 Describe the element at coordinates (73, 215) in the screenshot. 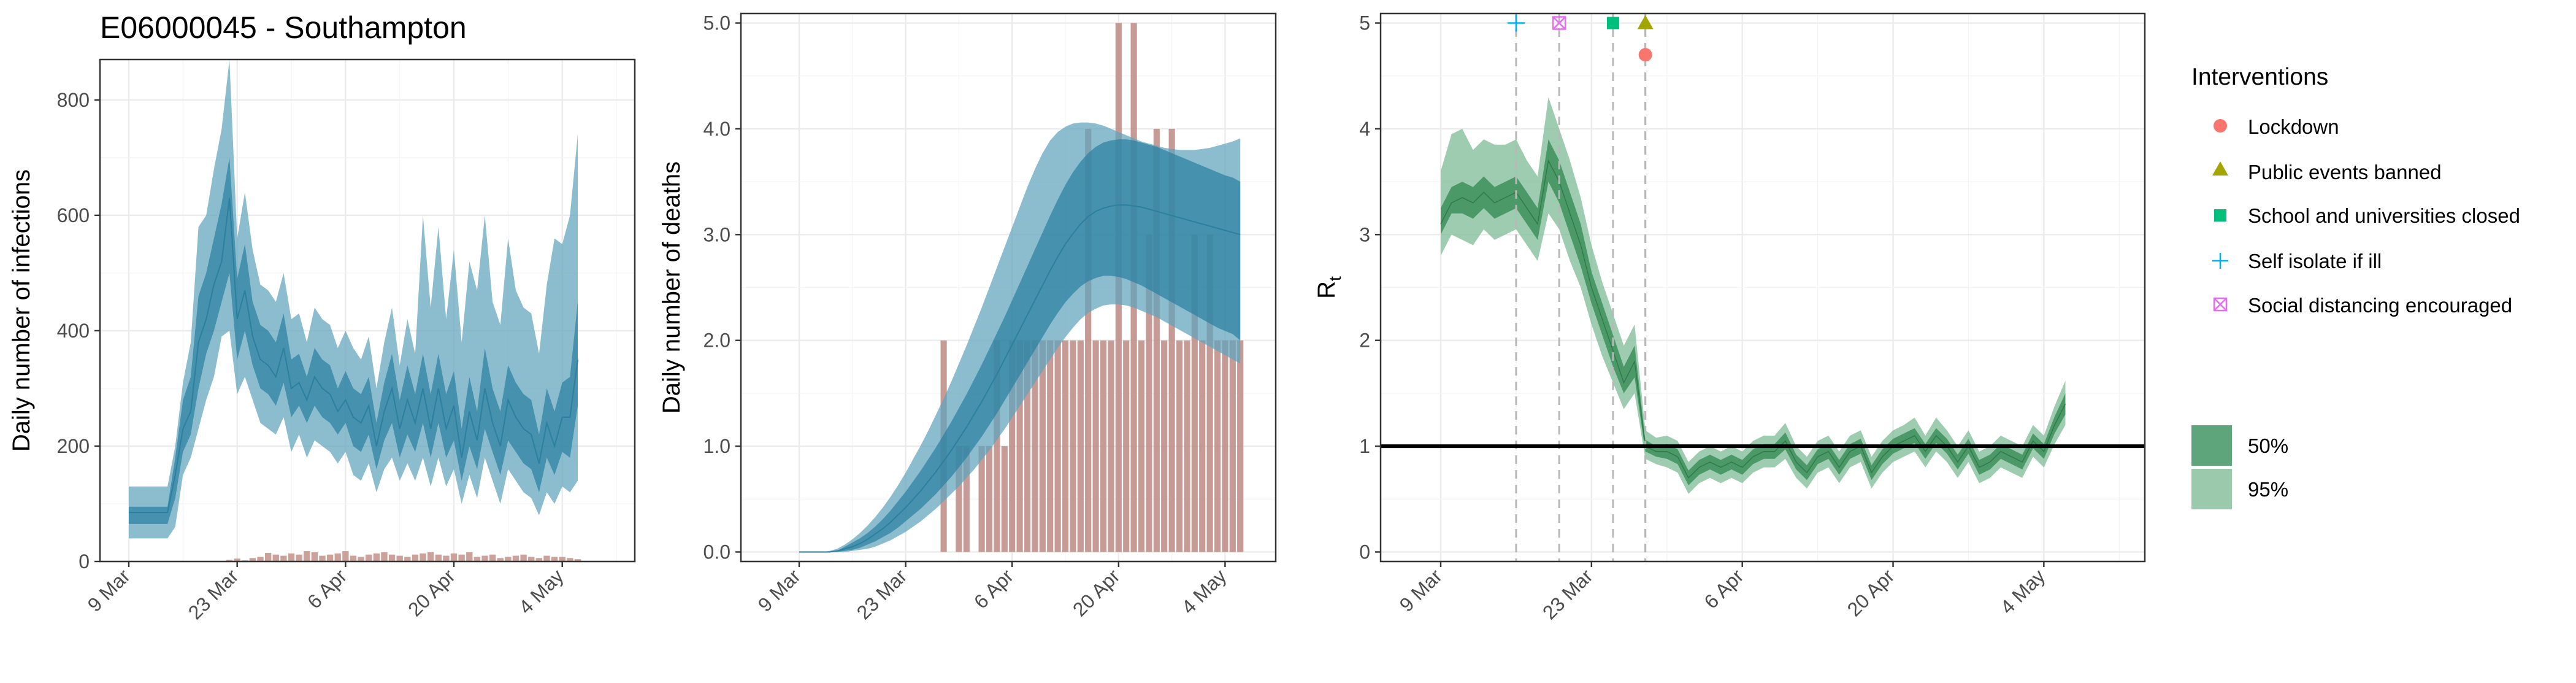

I see `y-tick-label: 600` at that location.